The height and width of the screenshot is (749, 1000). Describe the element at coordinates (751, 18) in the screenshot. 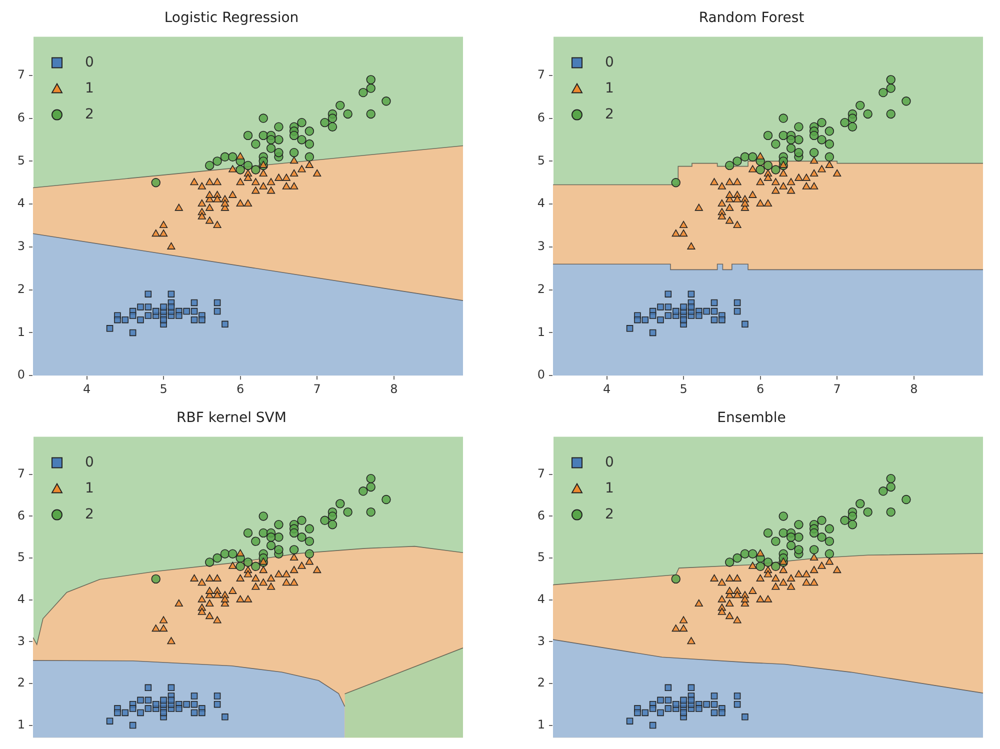

I see `chart-title: Random Forest` at that location.